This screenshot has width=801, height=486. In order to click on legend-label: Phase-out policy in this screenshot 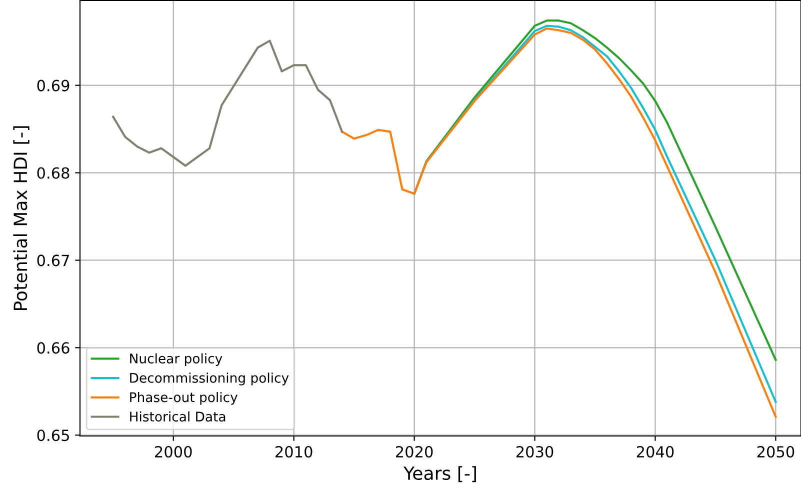, I will do `click(184, 398)`.